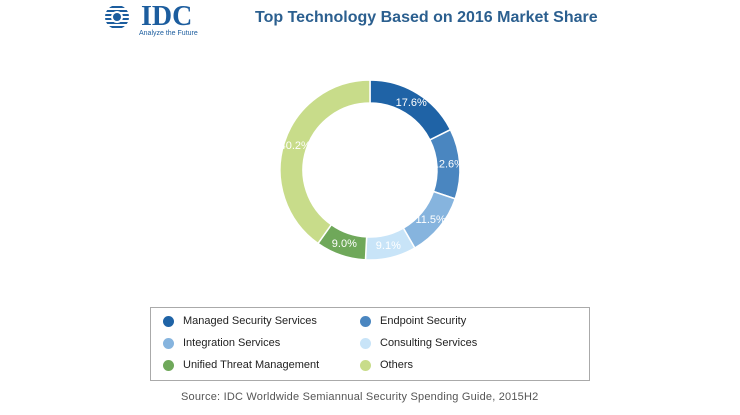 The height and width of the screenshot is (415, 740). I want to click on legend-item-integration-services: Integration Services, so click(221, 343).